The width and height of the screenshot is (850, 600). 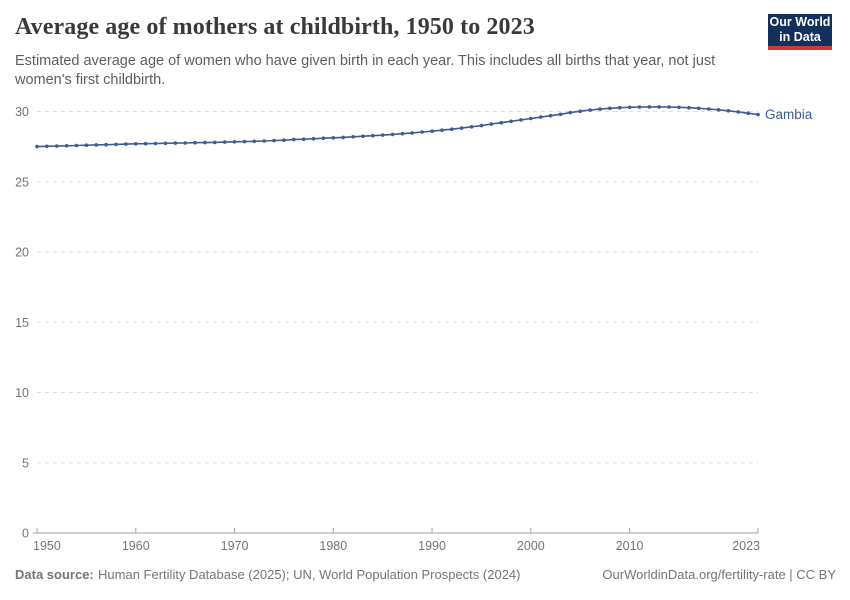 I want to click on data-point-2018, so click(x=708, y=109).